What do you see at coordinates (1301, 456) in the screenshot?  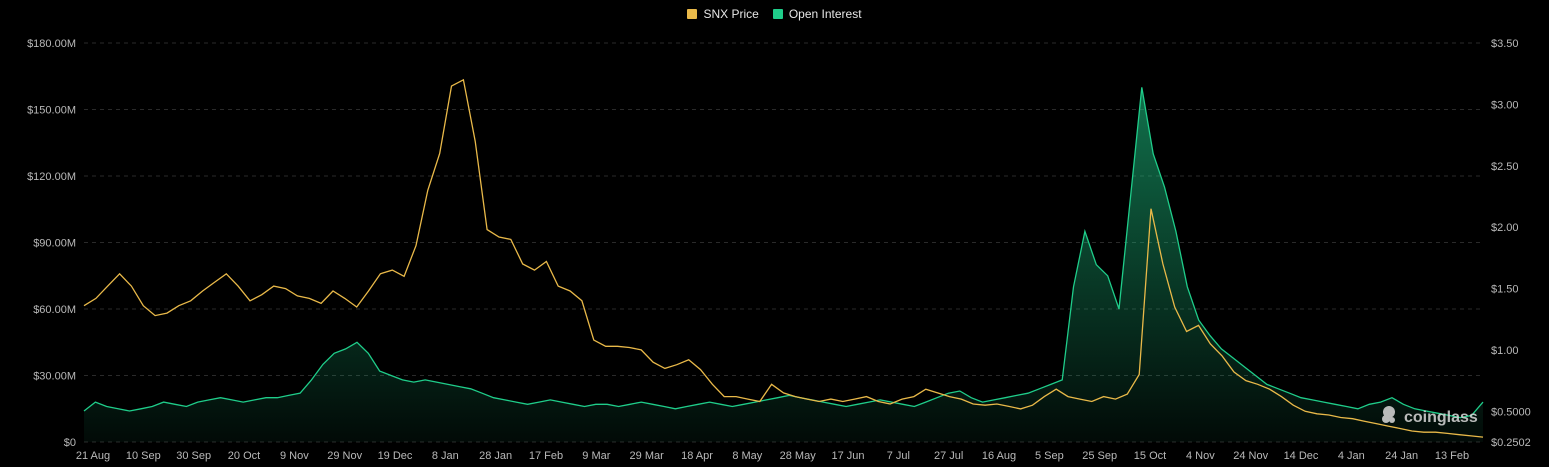 I see `x-tick-label: 14 Dec` at bounding box center [1301, 456].